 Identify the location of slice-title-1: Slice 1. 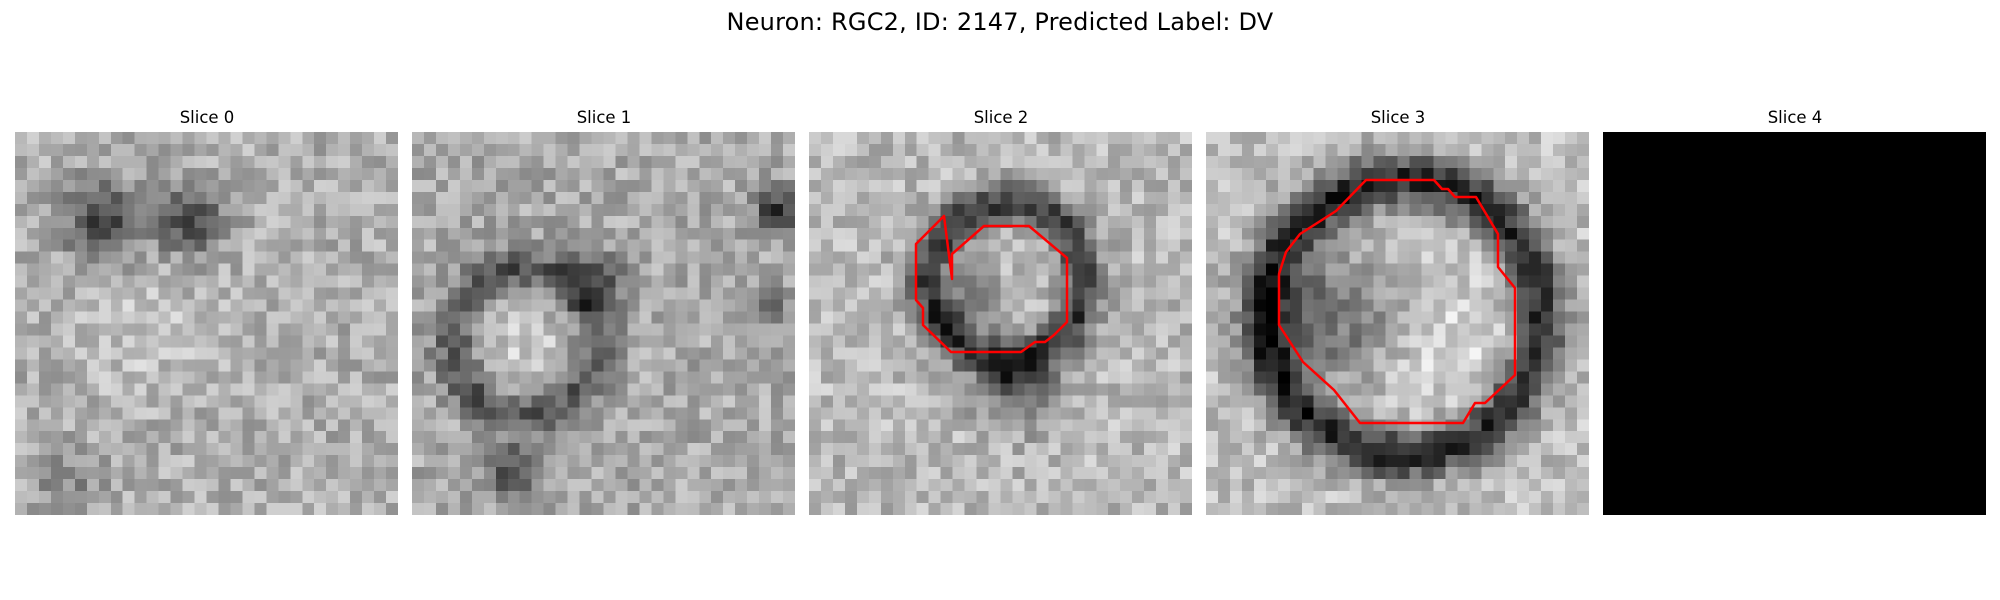
(604, 117).